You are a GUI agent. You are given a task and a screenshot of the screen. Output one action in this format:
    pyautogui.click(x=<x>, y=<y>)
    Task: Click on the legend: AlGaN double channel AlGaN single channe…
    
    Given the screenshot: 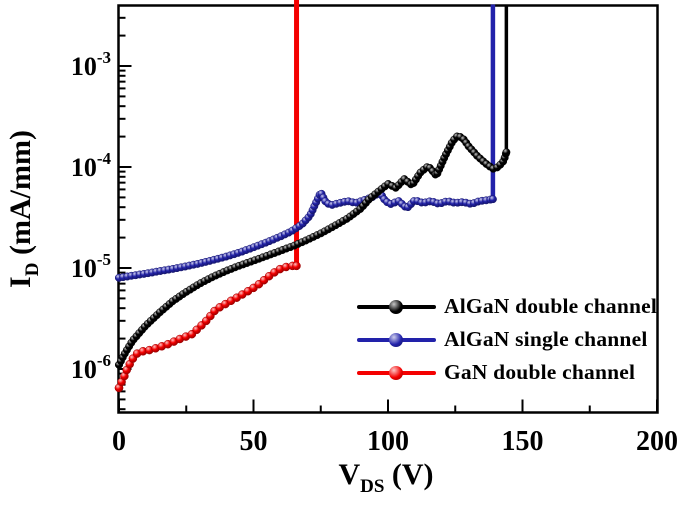 What is the action you would take?
    pyautogui.click(x=507, y=339)
    